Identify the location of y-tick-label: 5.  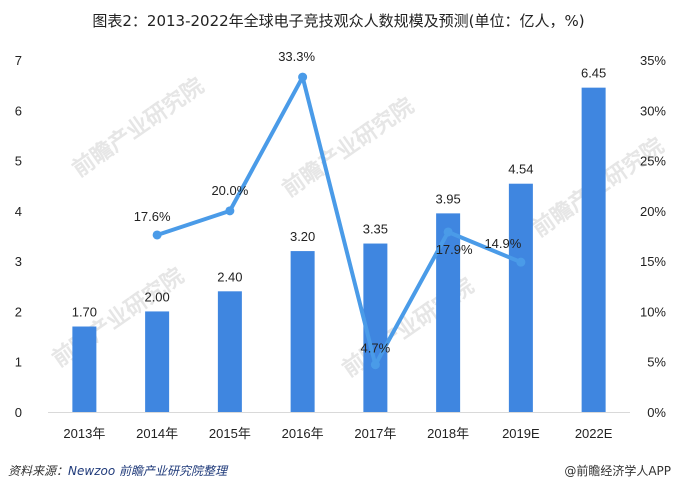
(18, 161).